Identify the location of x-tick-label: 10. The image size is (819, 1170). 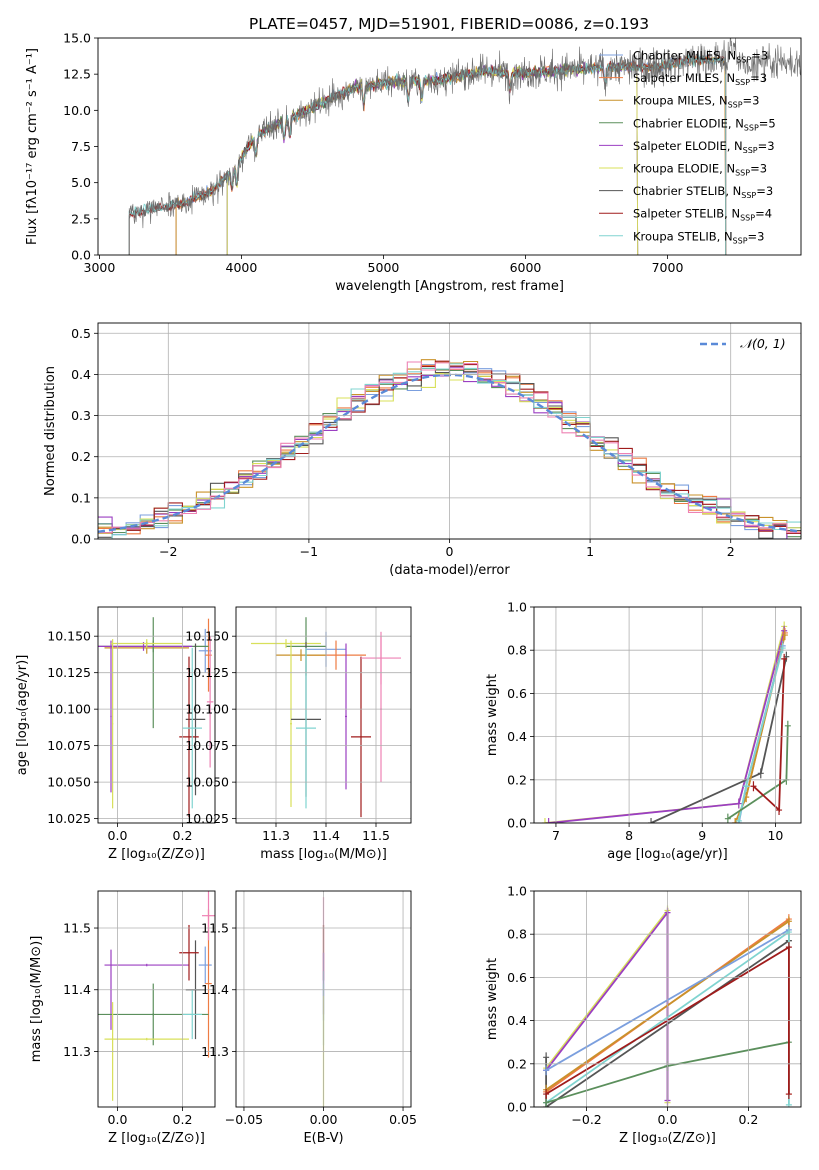
(775, 835).